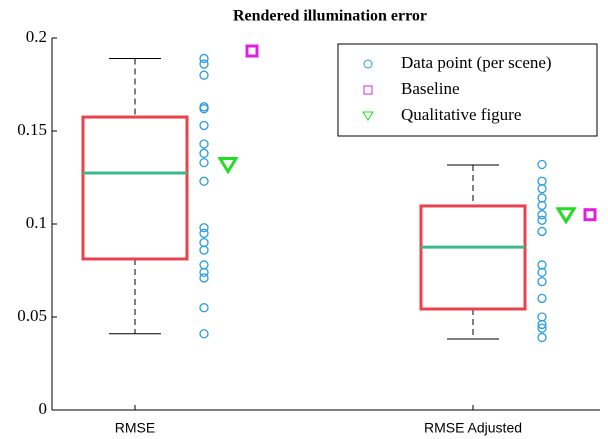  What do you see at coordinates (43, 408) in the screenshot?
I see `y-tick-label: 0` at bounding box center [43, 408].